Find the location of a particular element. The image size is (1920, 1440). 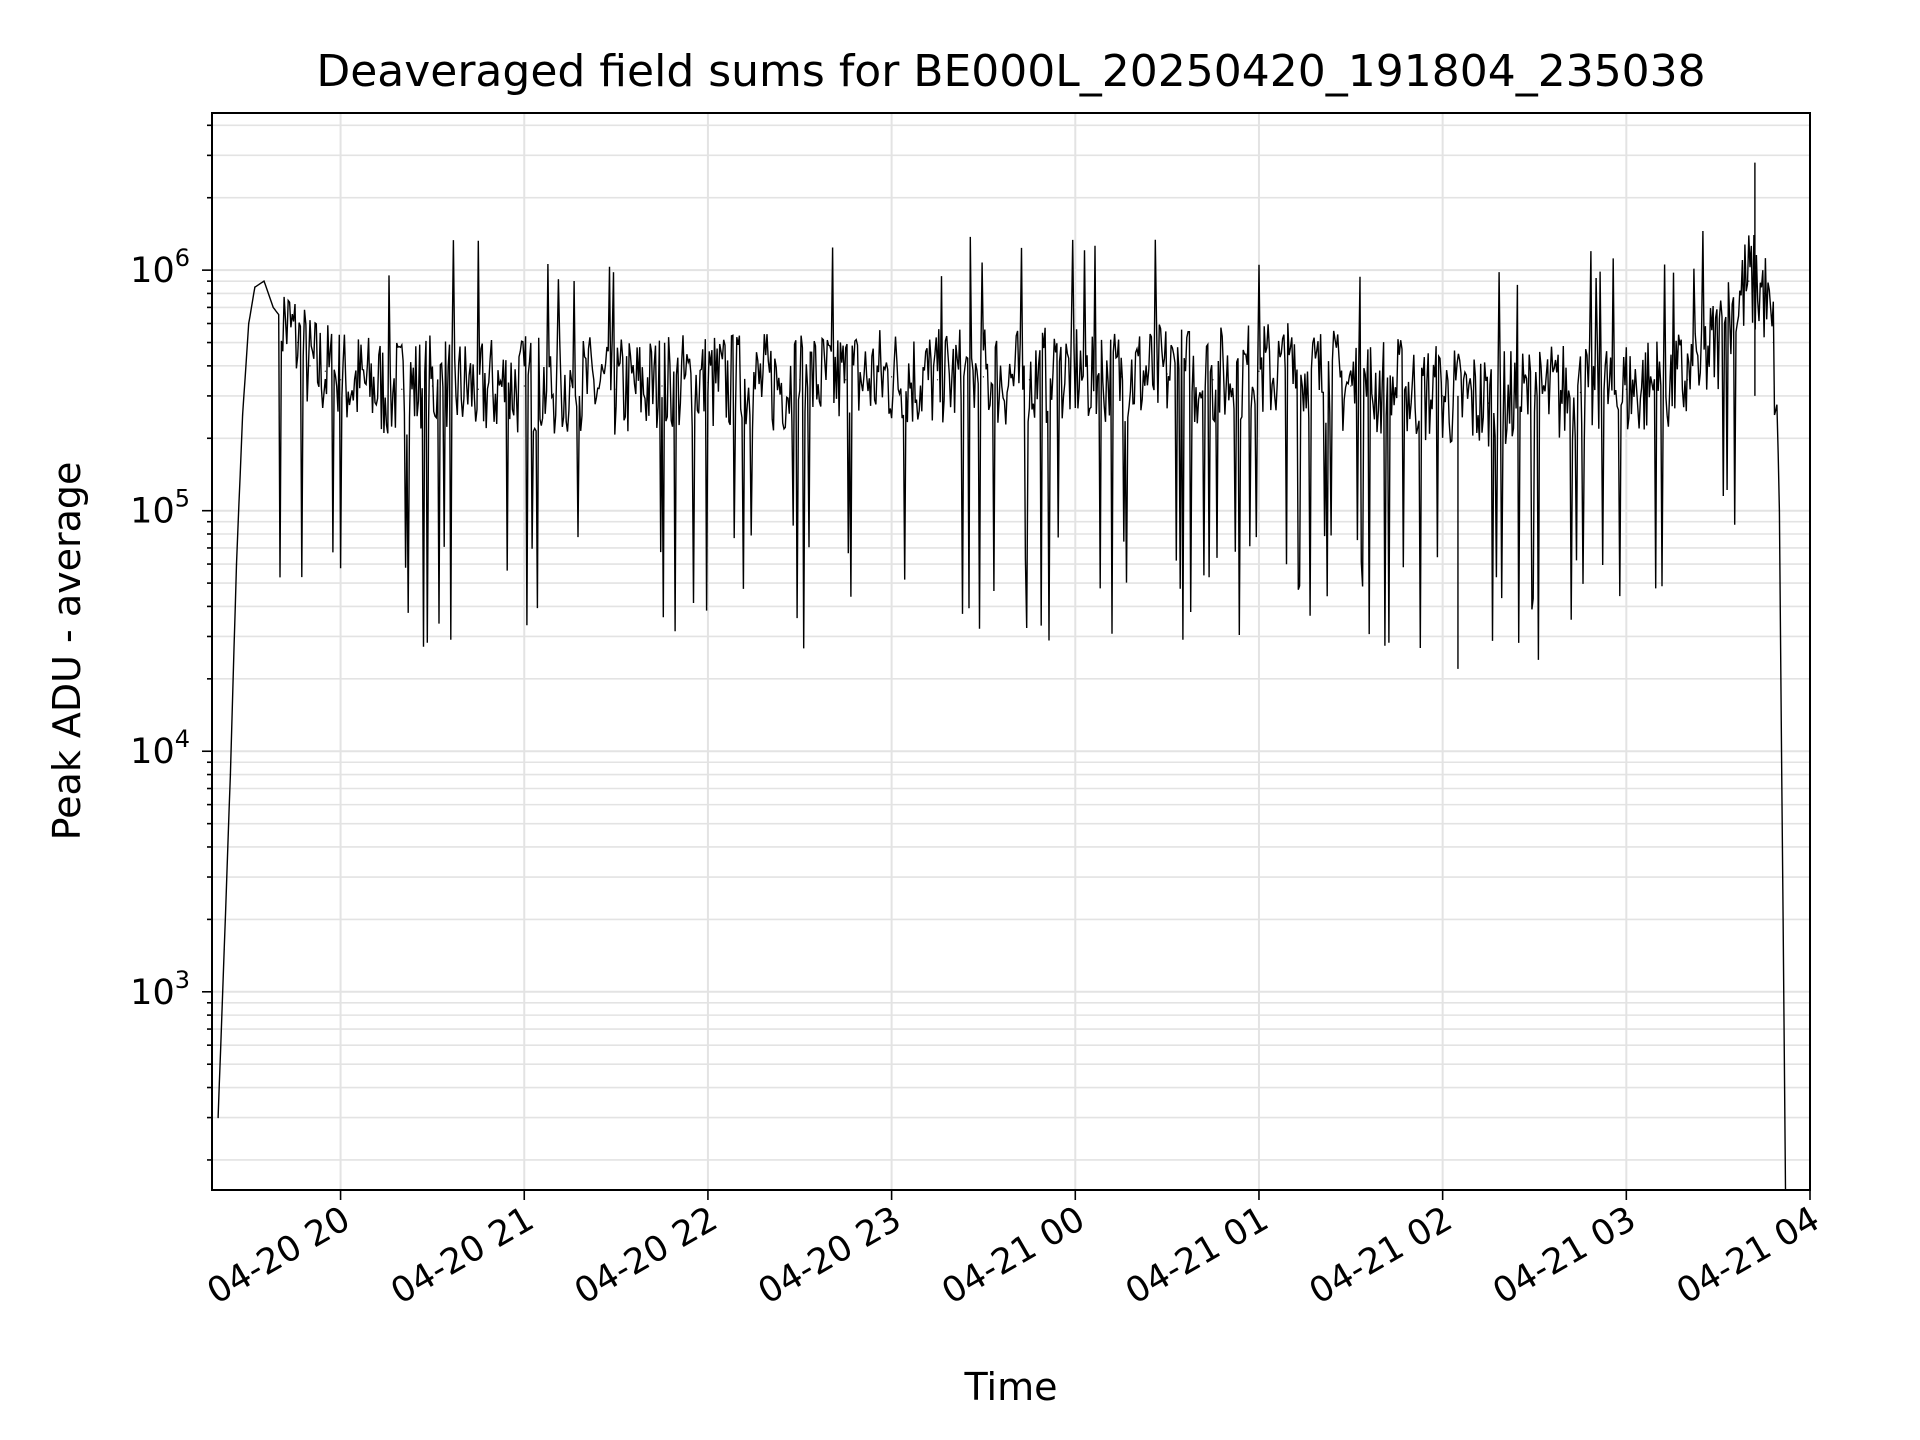

y-tick-label: 10³ is located at coordinates (160, 989).